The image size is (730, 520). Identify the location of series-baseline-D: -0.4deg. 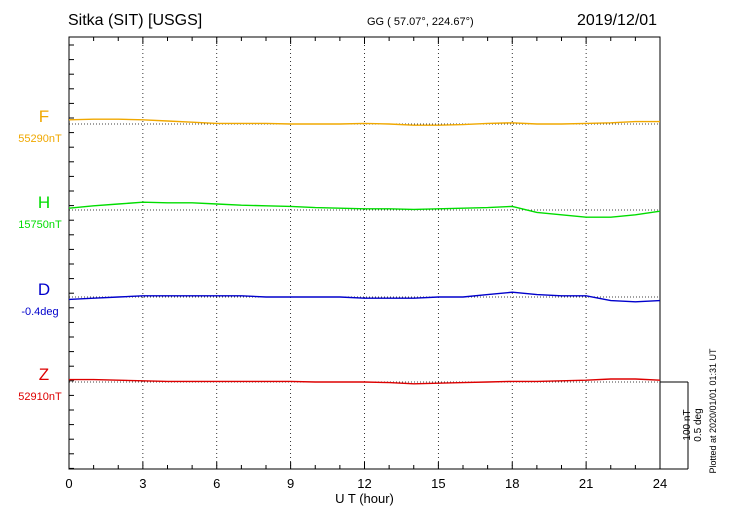
(39, 312).